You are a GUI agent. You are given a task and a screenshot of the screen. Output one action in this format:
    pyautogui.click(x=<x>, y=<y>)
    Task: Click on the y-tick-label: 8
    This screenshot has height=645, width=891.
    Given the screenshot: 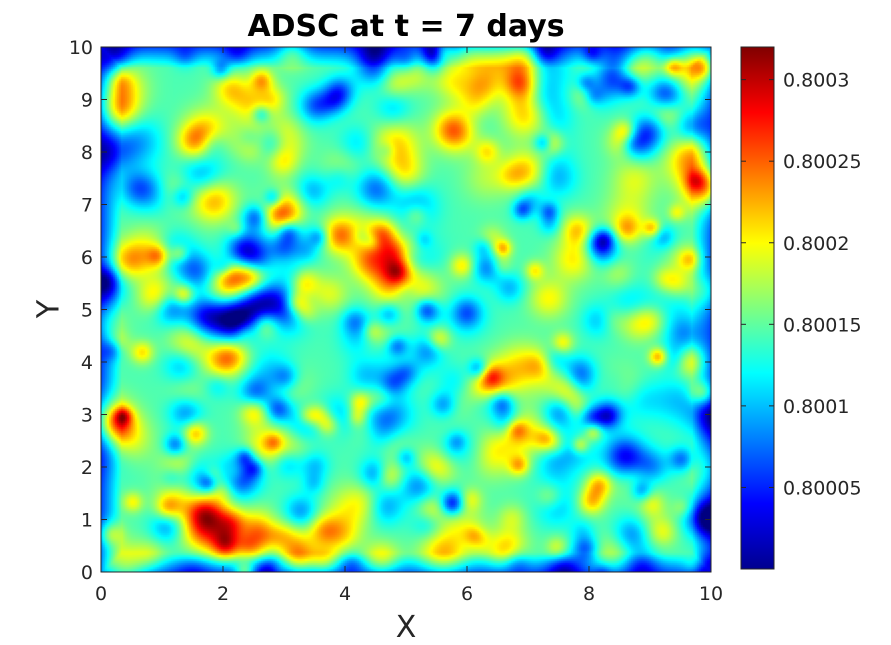 What is the action you would take?
    pyautogui.click(x=87, y=153)
    